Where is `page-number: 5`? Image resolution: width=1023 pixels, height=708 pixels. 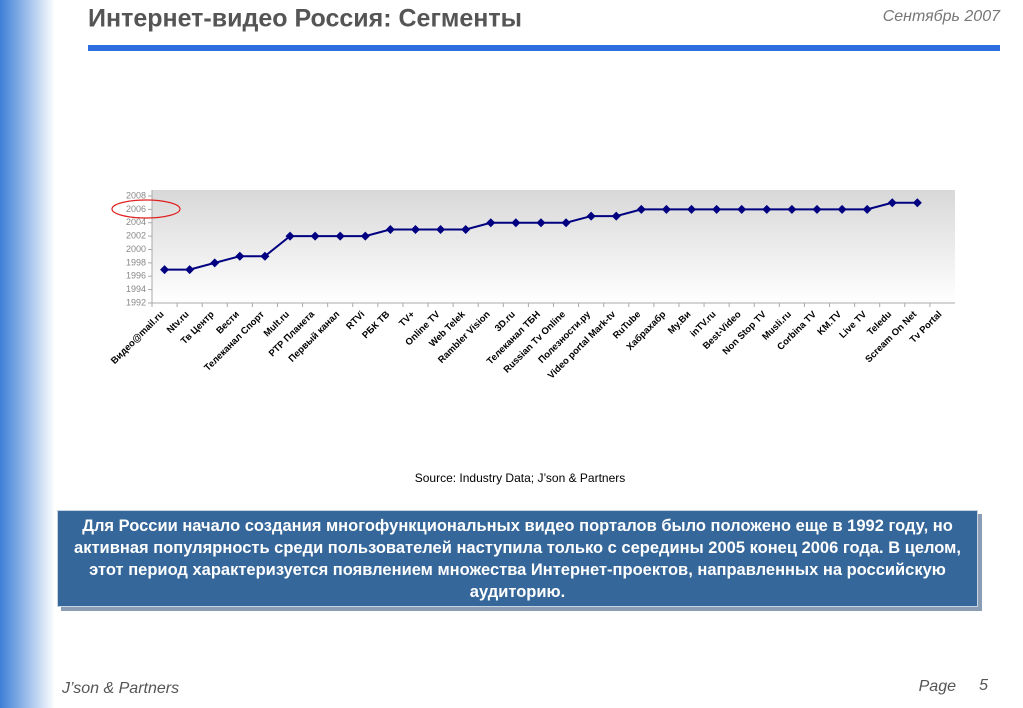 page-number: 5 is located at coordinates (983, 685).